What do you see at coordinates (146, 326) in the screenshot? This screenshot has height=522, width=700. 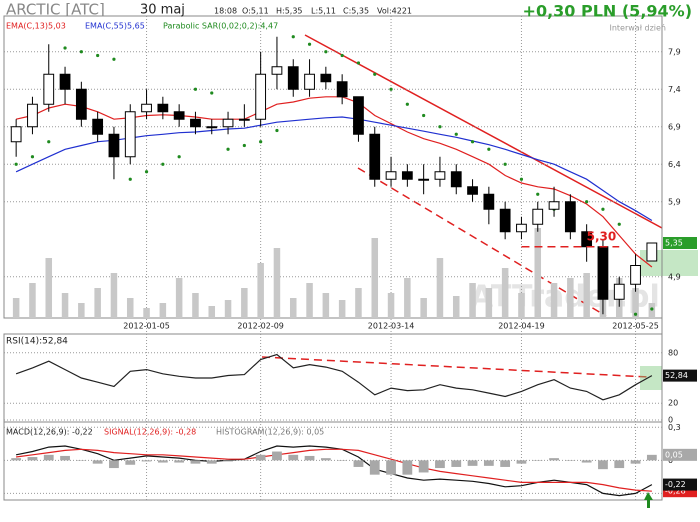 I see `x-tick-label: 2012-01-05` at bounding box center [146, 326].